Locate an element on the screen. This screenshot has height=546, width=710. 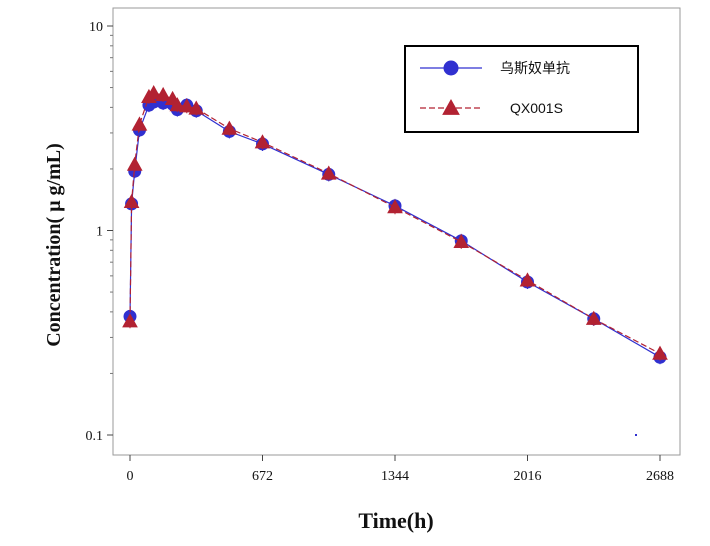
legend: 乌斯奴单抗 QX001S is located at coordinates (521, 89).